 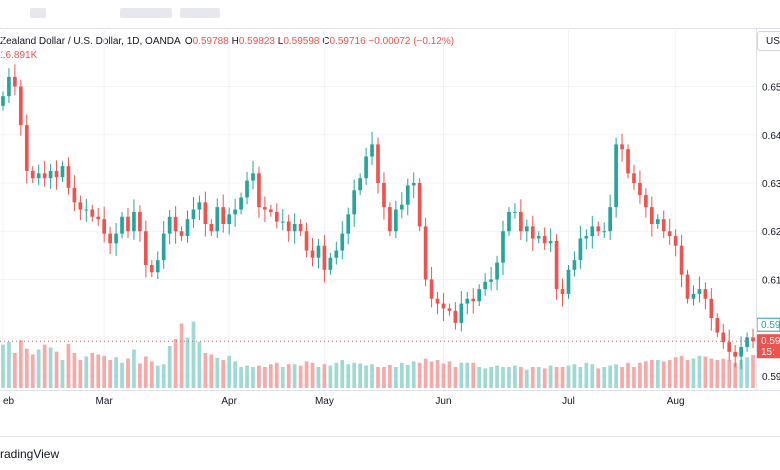 I want to click on time-tick-label: Jun, so click(x=443, y=401).